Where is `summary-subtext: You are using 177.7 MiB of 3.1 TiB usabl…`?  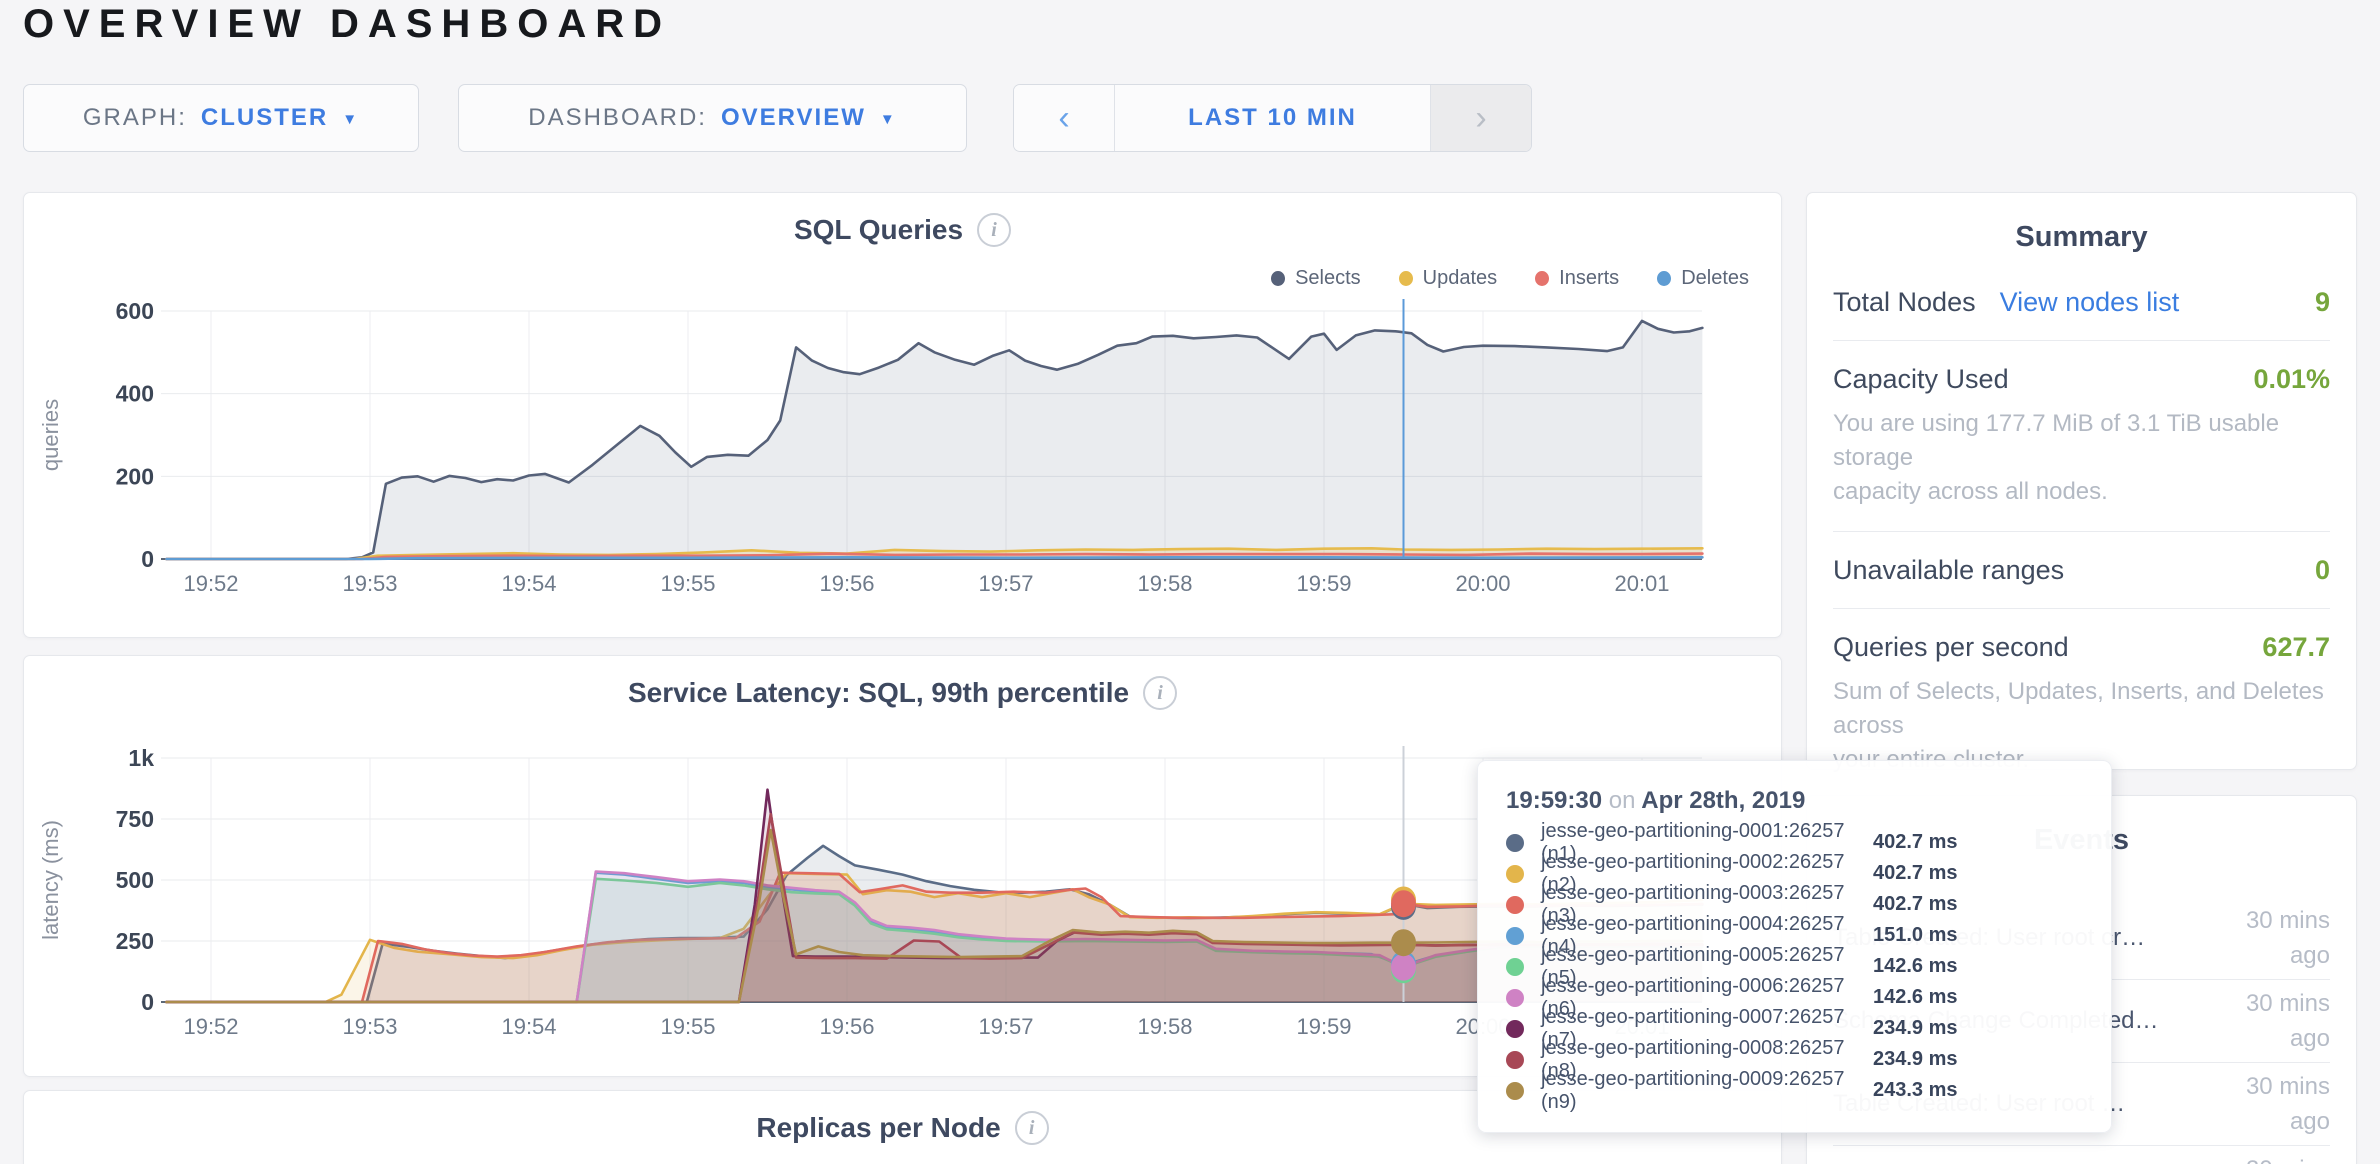
summary-subtext: You are using 177.7 MiB of 3.1 TiB usabl… is located at coordinates (2056, 457).